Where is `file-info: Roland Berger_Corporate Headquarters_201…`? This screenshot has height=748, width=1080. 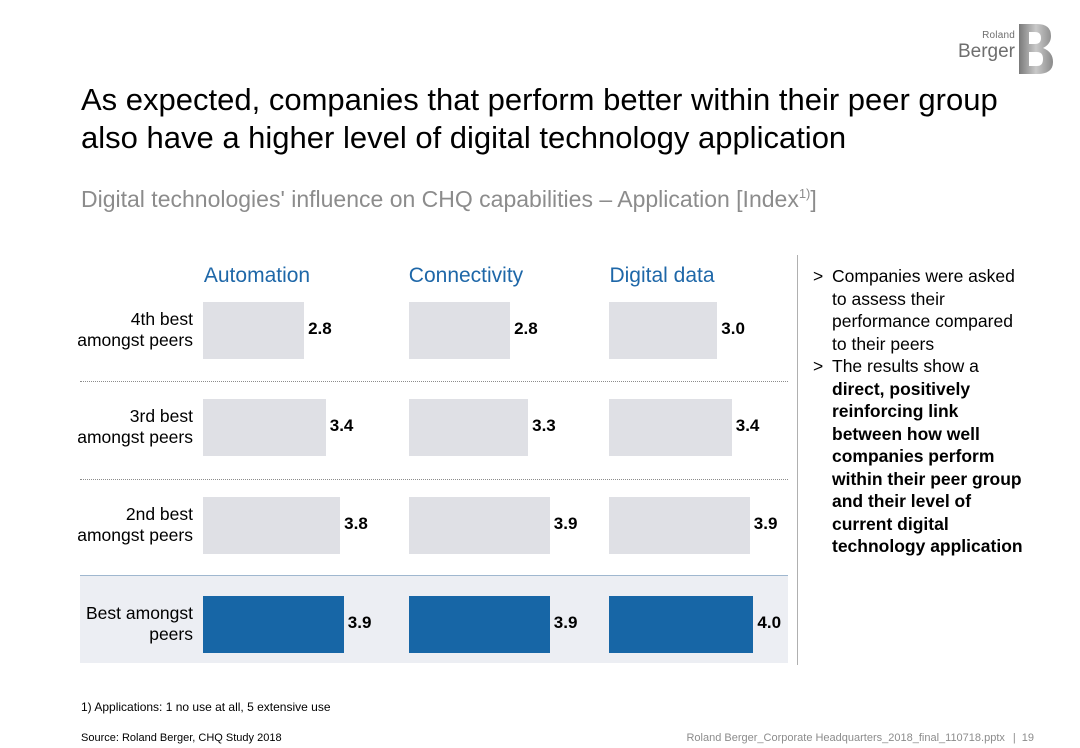 file-info: Roland Berger_Corporate Headquarters_201… is located at coordinates (860, 738).